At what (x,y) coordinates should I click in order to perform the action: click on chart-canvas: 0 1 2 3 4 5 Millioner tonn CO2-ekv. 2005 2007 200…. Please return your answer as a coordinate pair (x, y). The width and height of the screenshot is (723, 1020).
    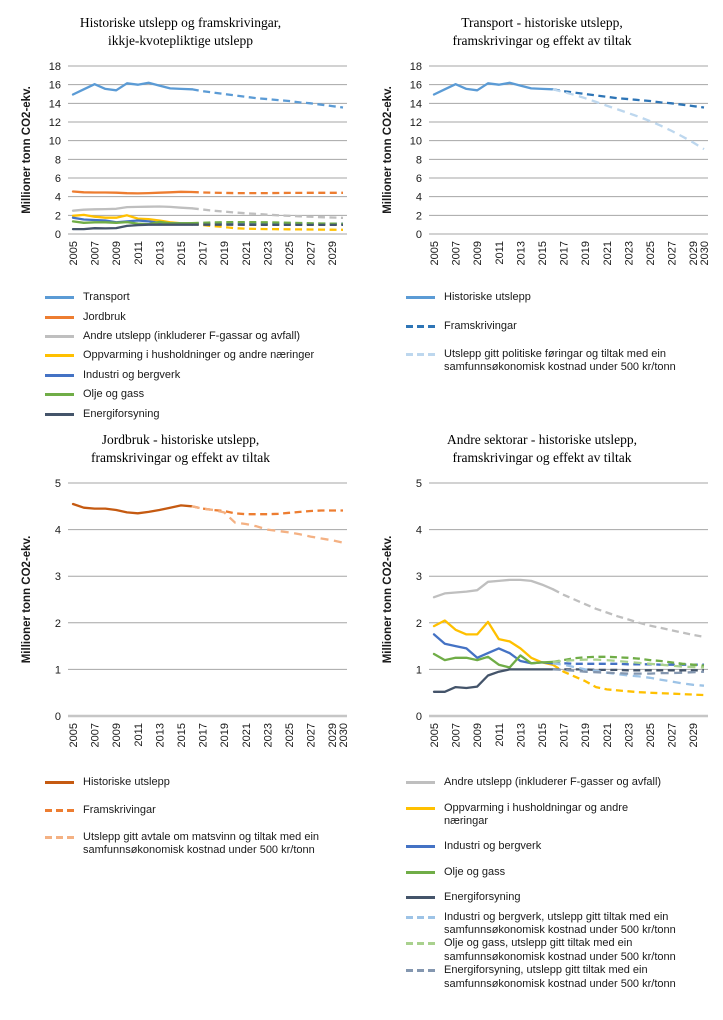
    Looking at the image, I should click on (541, 621).